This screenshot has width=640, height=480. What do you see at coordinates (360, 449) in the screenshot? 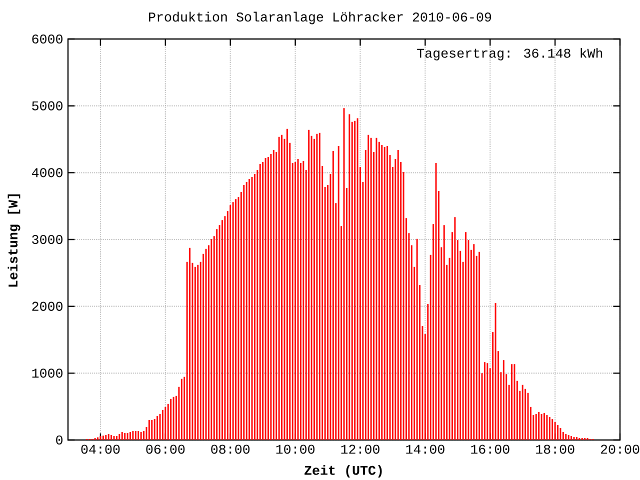
I see `x-tick-label: 12:00` at bounding box center [360, 449].